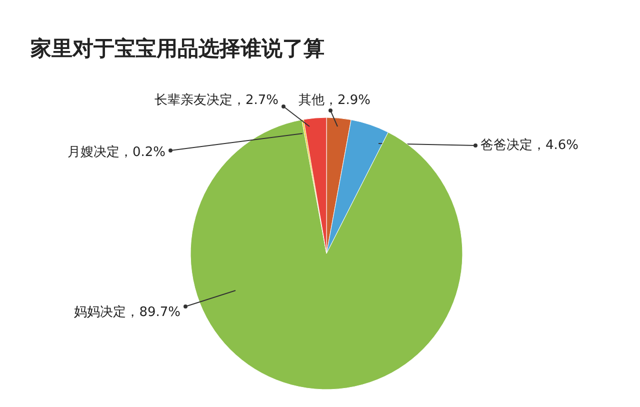  What do you see at coordinates (127, 312) in the screenshot?
I see `slice-label: 妈妈决定，89.7%` at bounding box center [127, 312].